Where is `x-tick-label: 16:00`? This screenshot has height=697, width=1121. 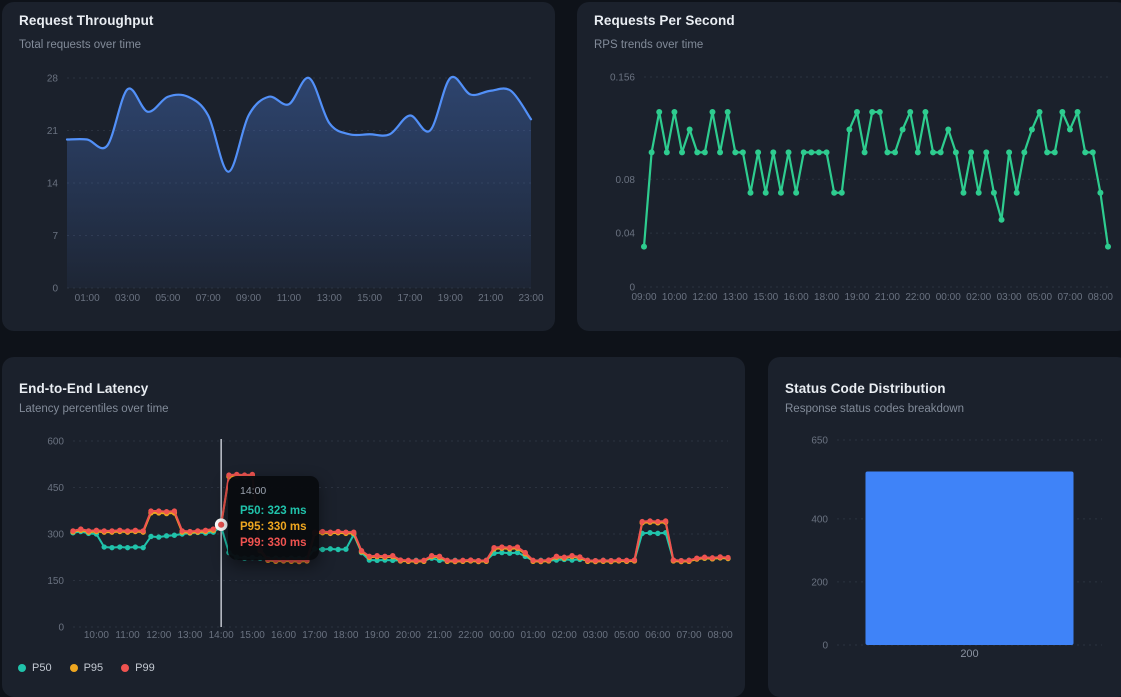 x-tick-label: 16:00 is located at coordinates (283, 635).